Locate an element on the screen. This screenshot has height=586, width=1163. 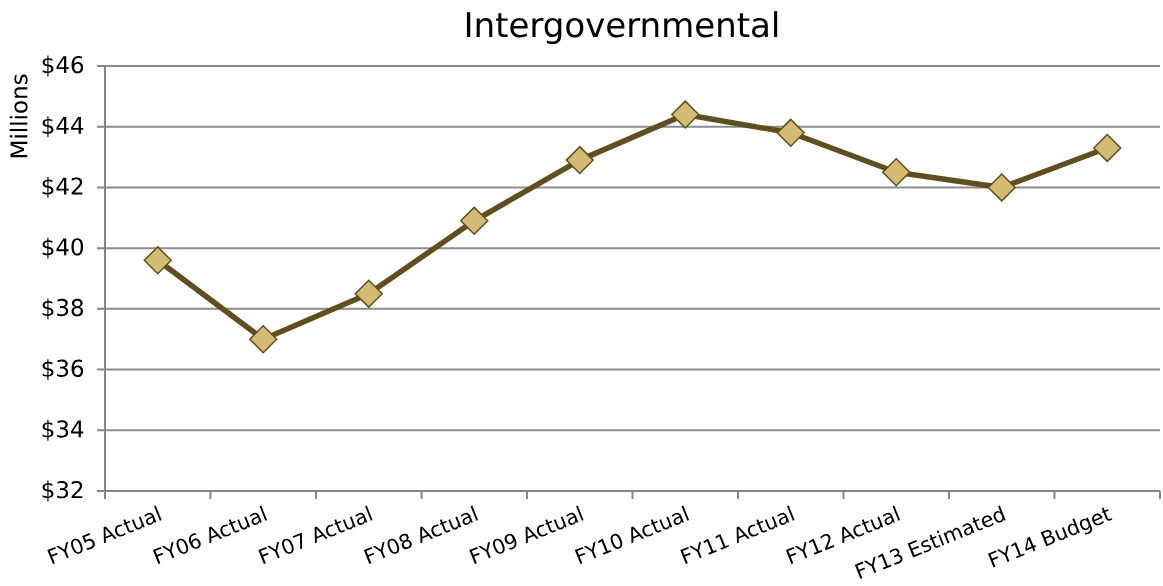
y-tick-label: $36 is located at coordinates (63, 370).